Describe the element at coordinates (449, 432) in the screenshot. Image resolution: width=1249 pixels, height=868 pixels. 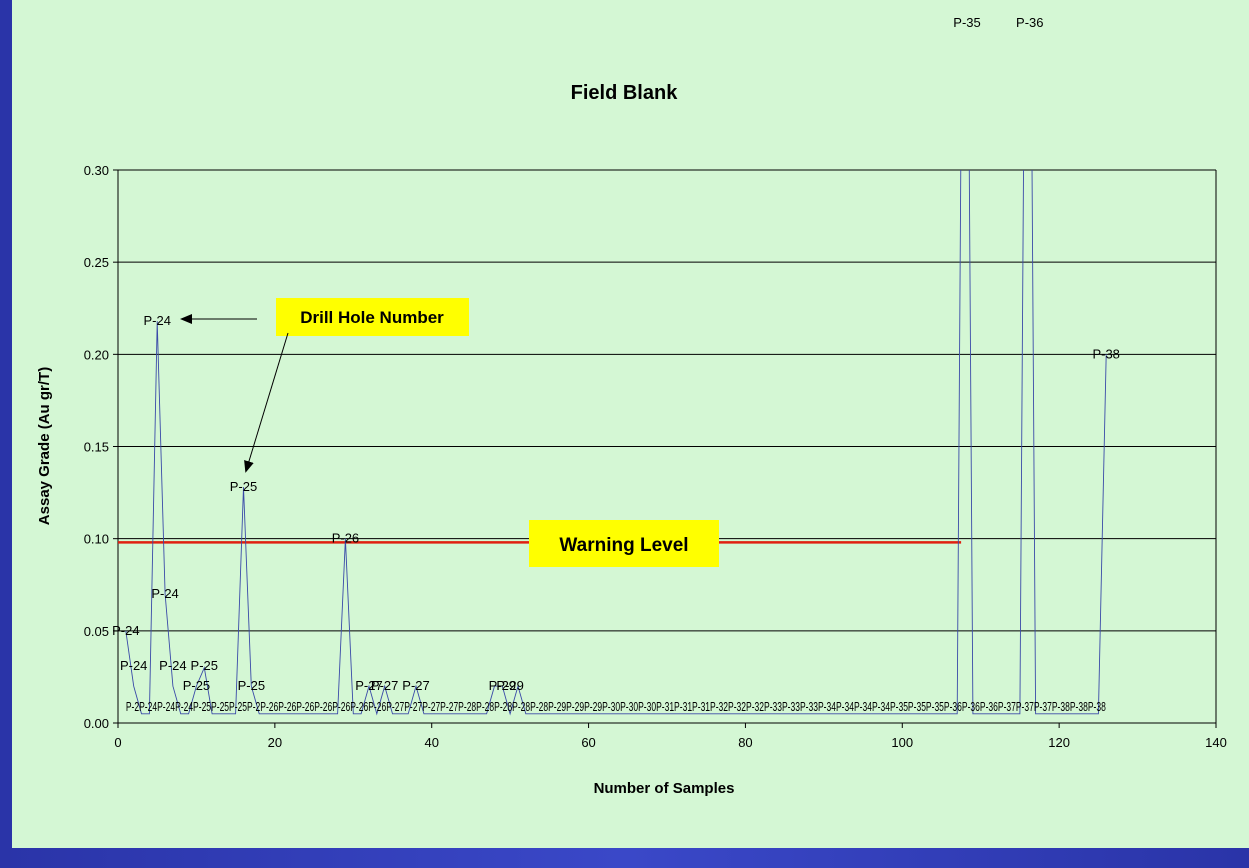
I see `callouts: Warning Level Drill Hole Number` at that location.